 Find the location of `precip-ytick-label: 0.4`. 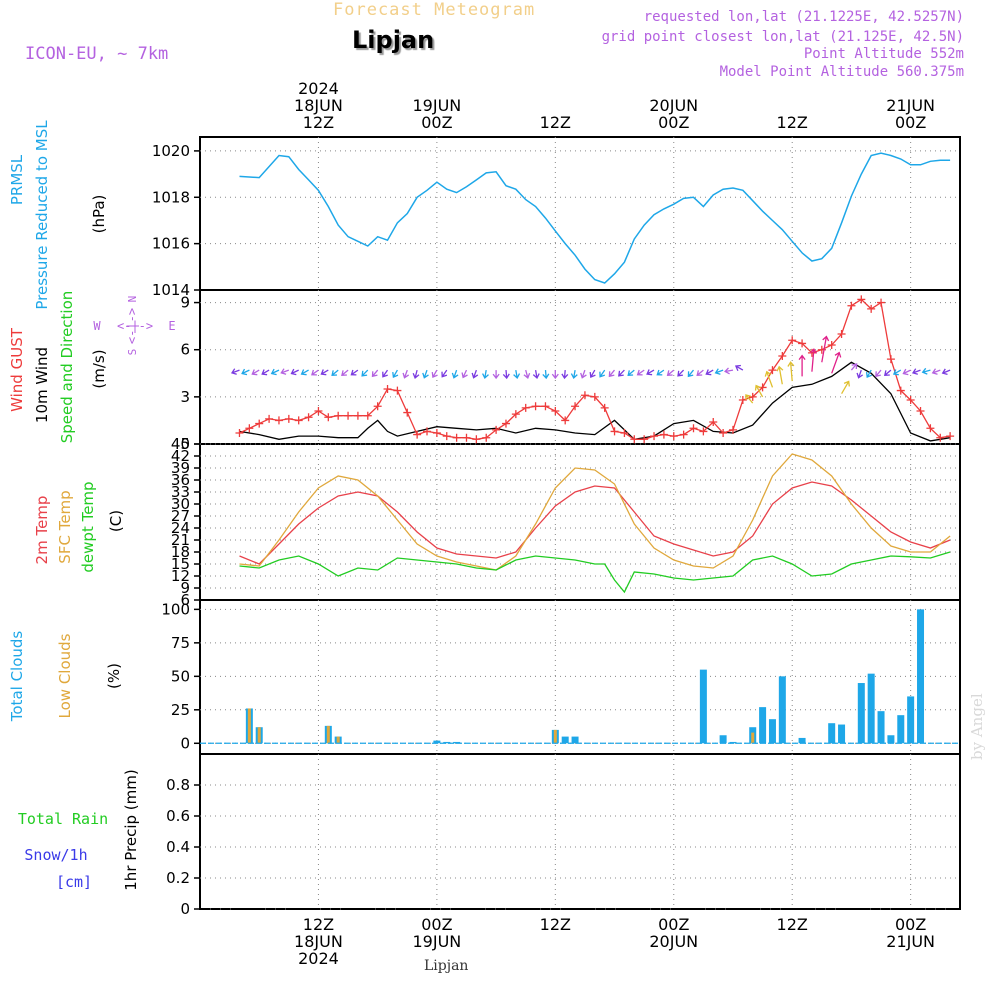

precip-ytick-label: 0.4 is located at coordinates (178, 847).